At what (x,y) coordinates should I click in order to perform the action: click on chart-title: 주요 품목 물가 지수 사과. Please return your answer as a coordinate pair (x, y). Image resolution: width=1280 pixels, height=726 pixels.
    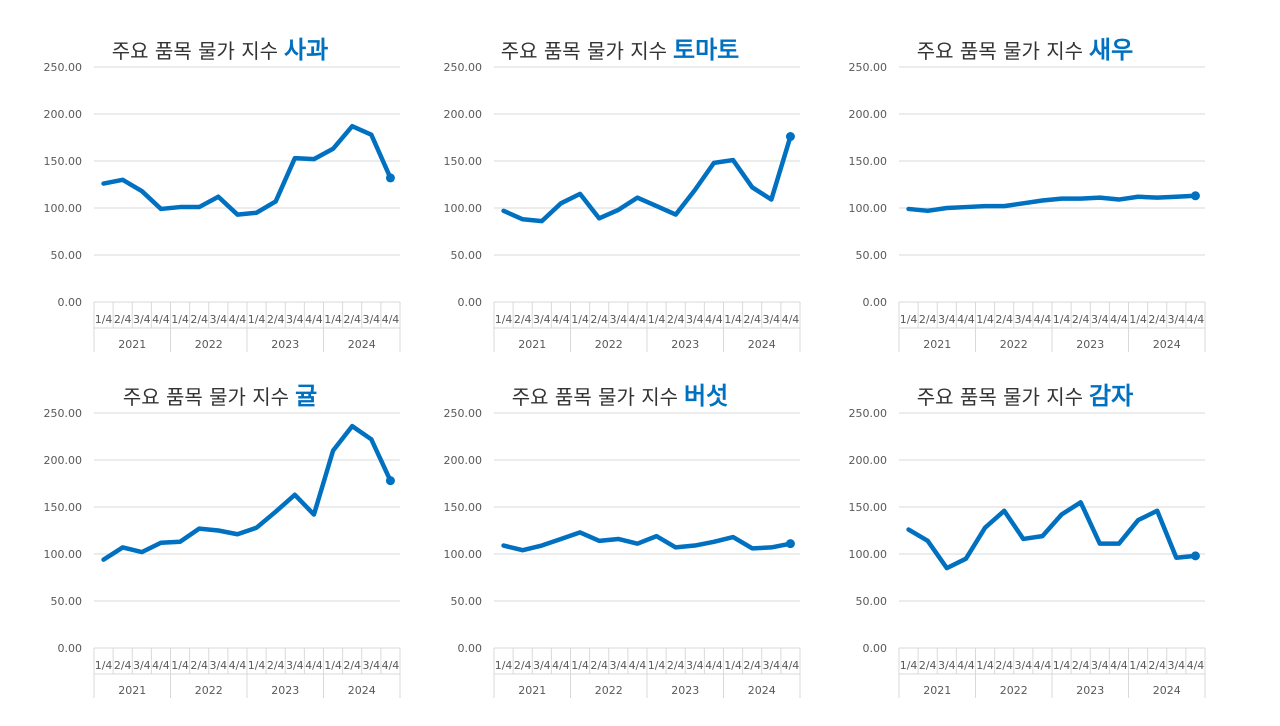
    Looking at the image, I should click on (220, 47).